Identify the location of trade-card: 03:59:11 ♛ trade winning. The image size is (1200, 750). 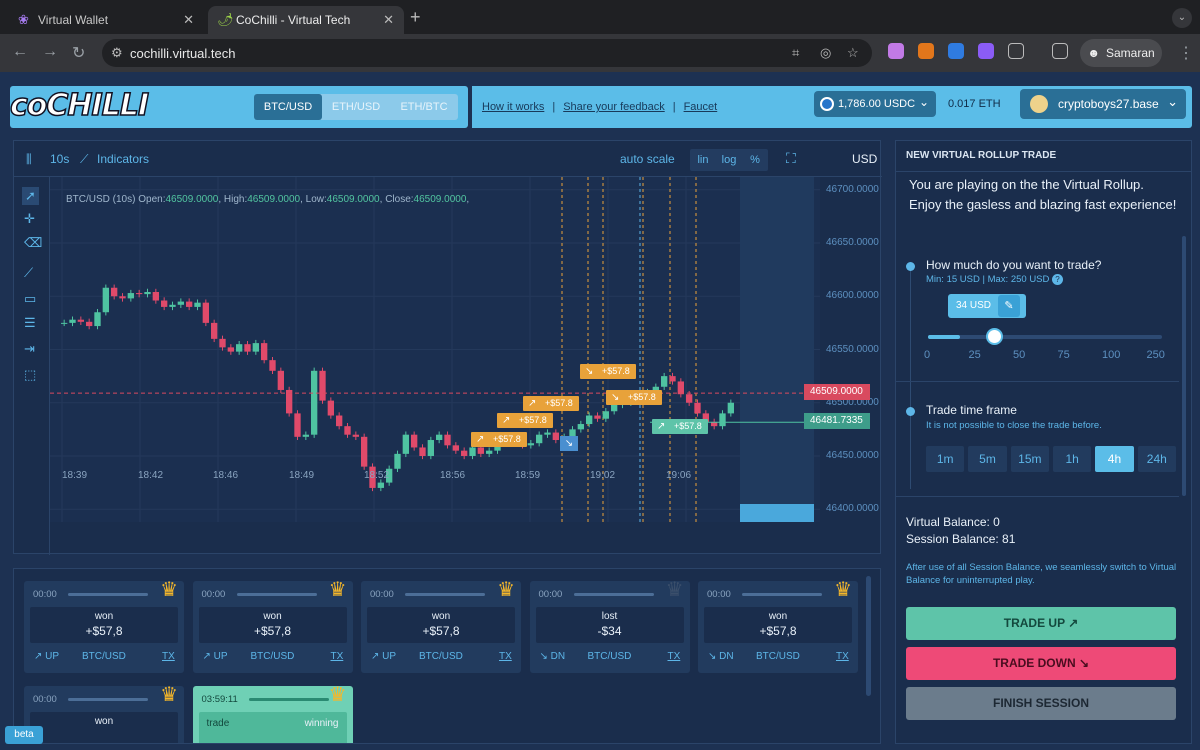
(272, 713).